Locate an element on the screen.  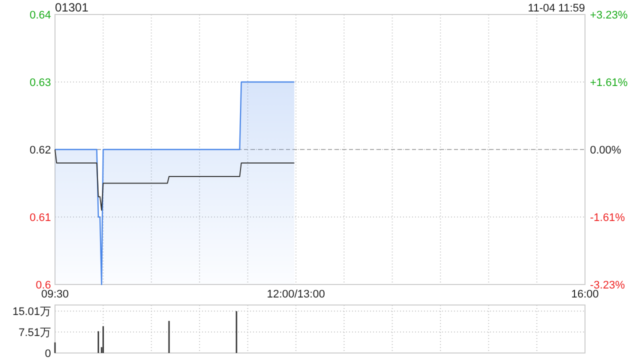
y-tick-label: 7.51万 is located at coordinates (34, 333).